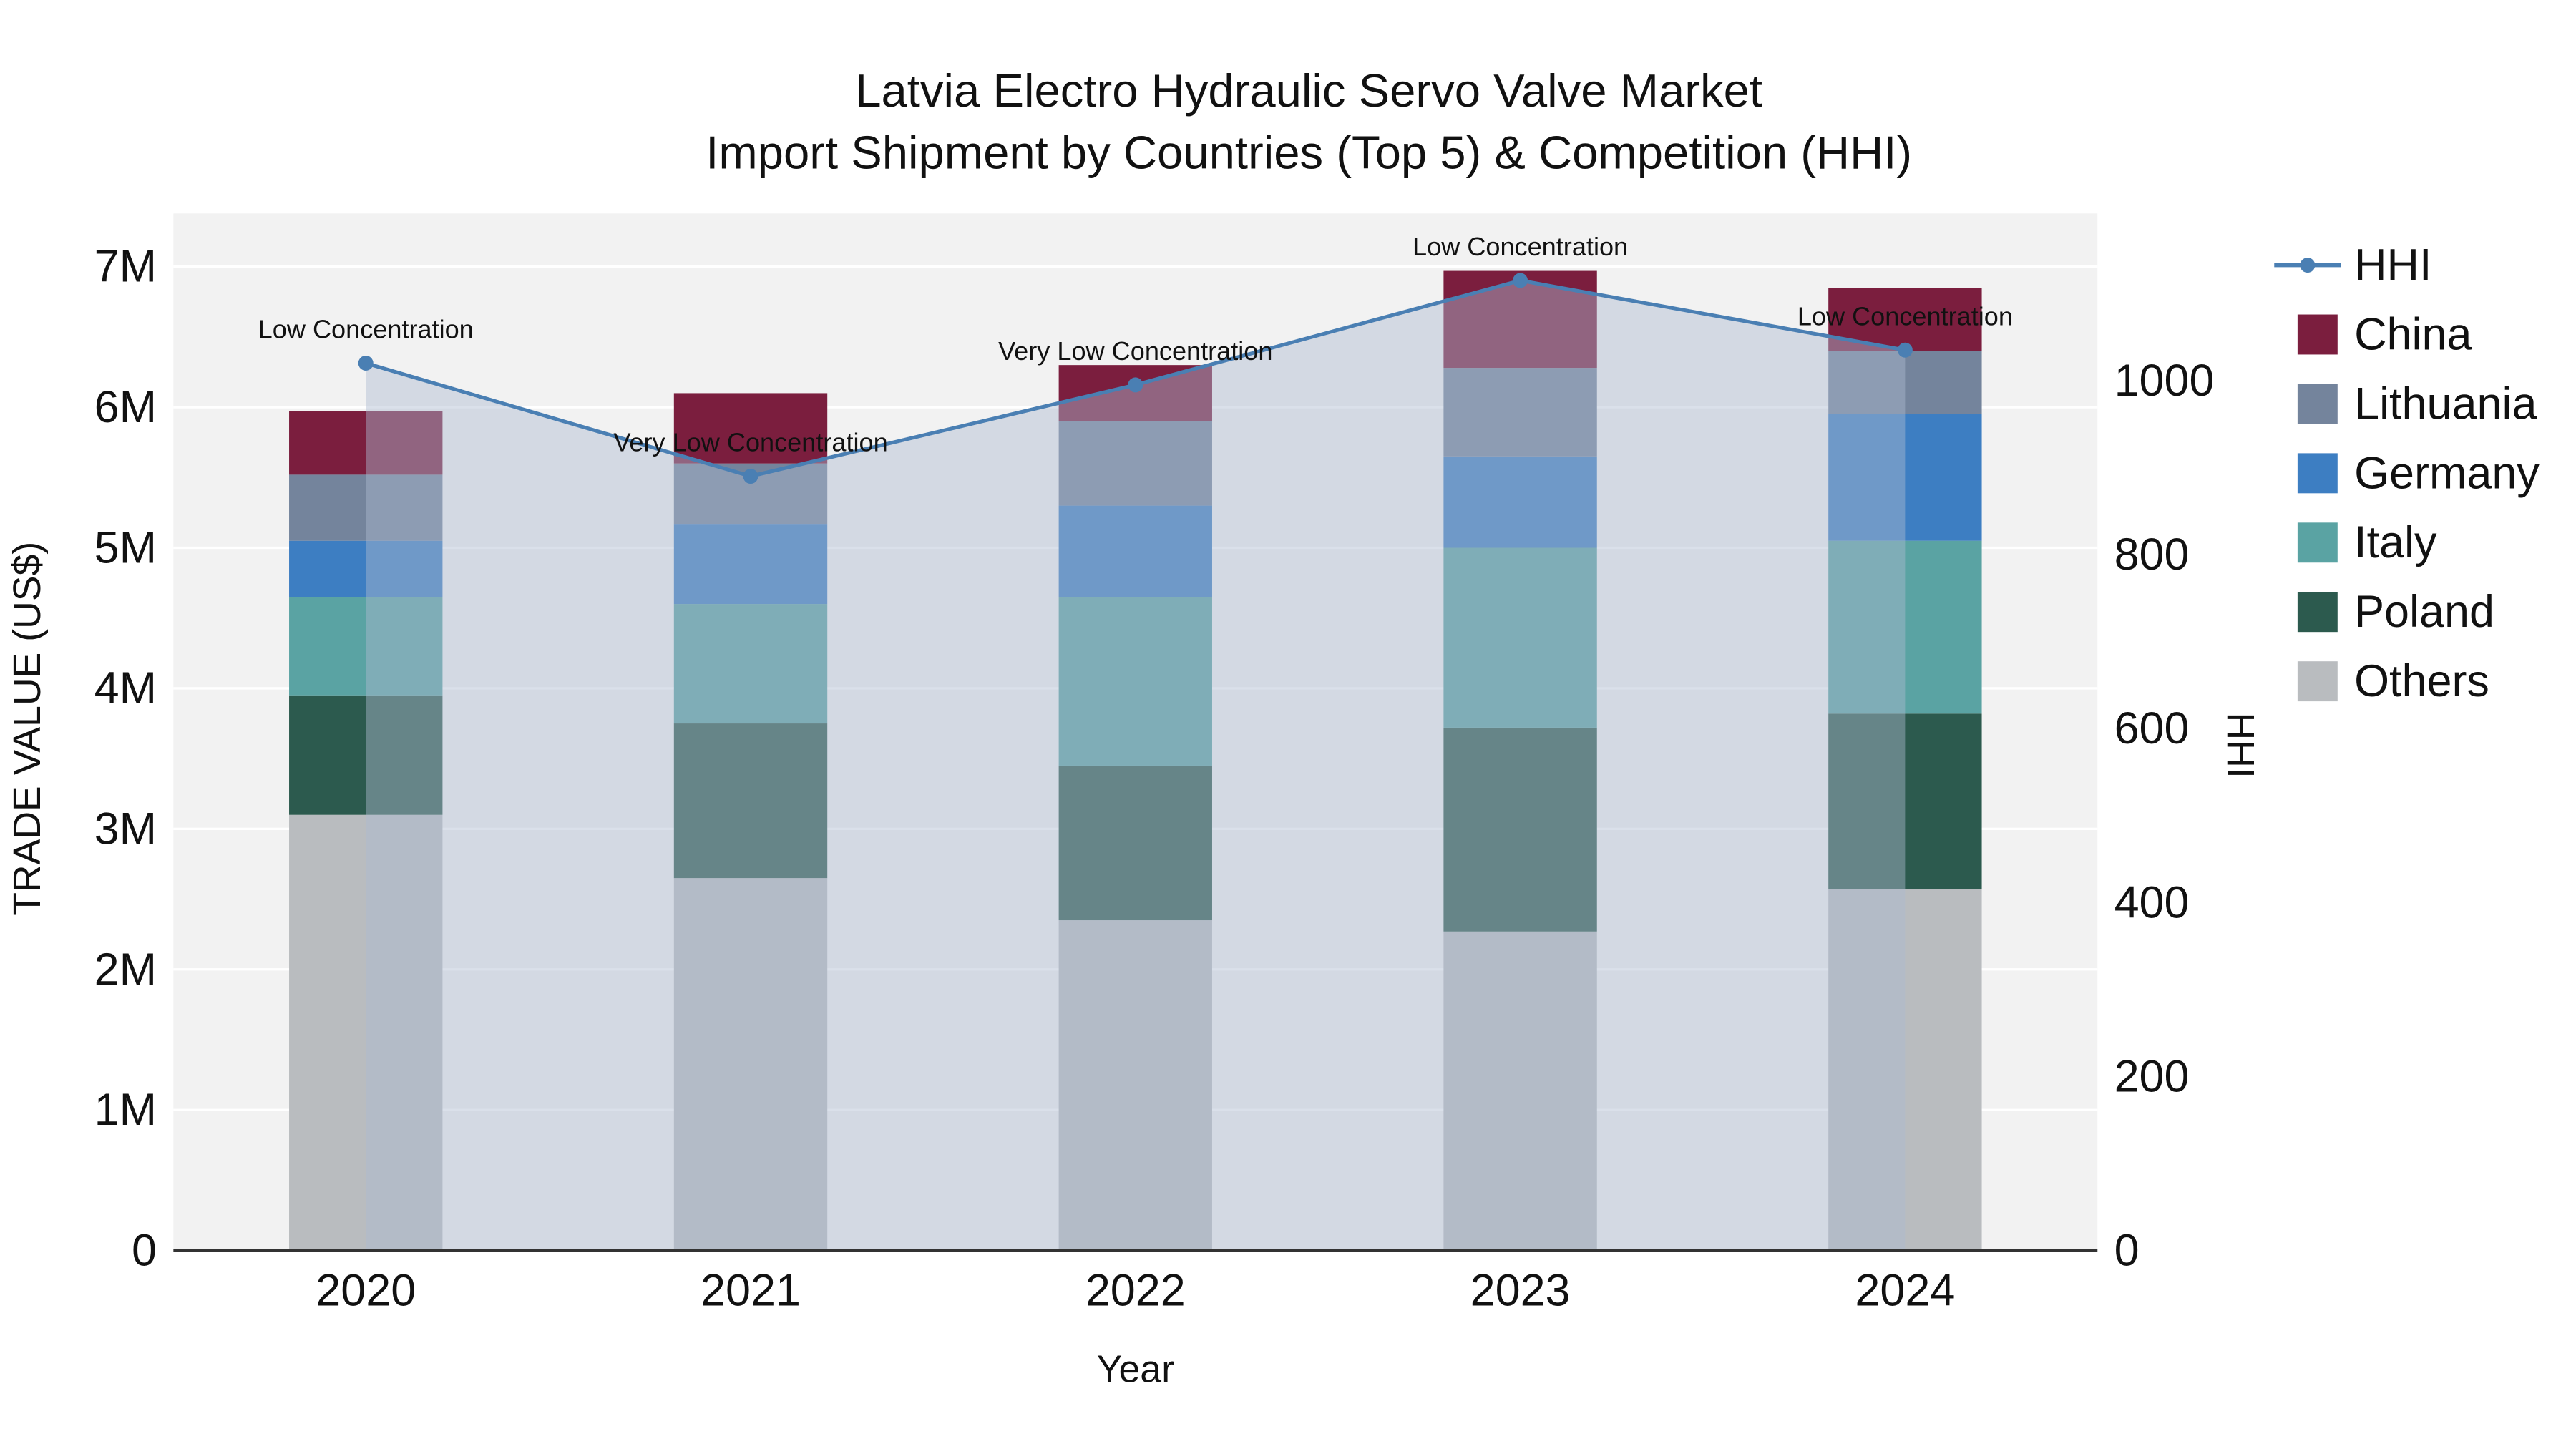 The height and width of the screenshot is (1449, 2576). What do you see at coordinates (1520, 502) in the screenshot?
I see `bar-segment-germany-2023` at bounding box center [1520, 502].